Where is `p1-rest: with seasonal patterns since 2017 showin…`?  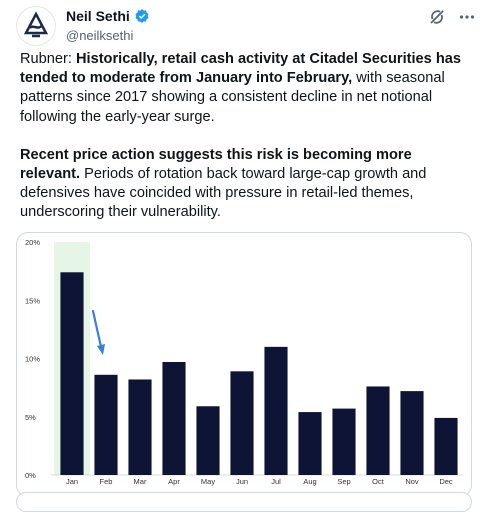
p1-rest: with seasonal patterns since 2017 showin… is located at coordinates (232, 97).